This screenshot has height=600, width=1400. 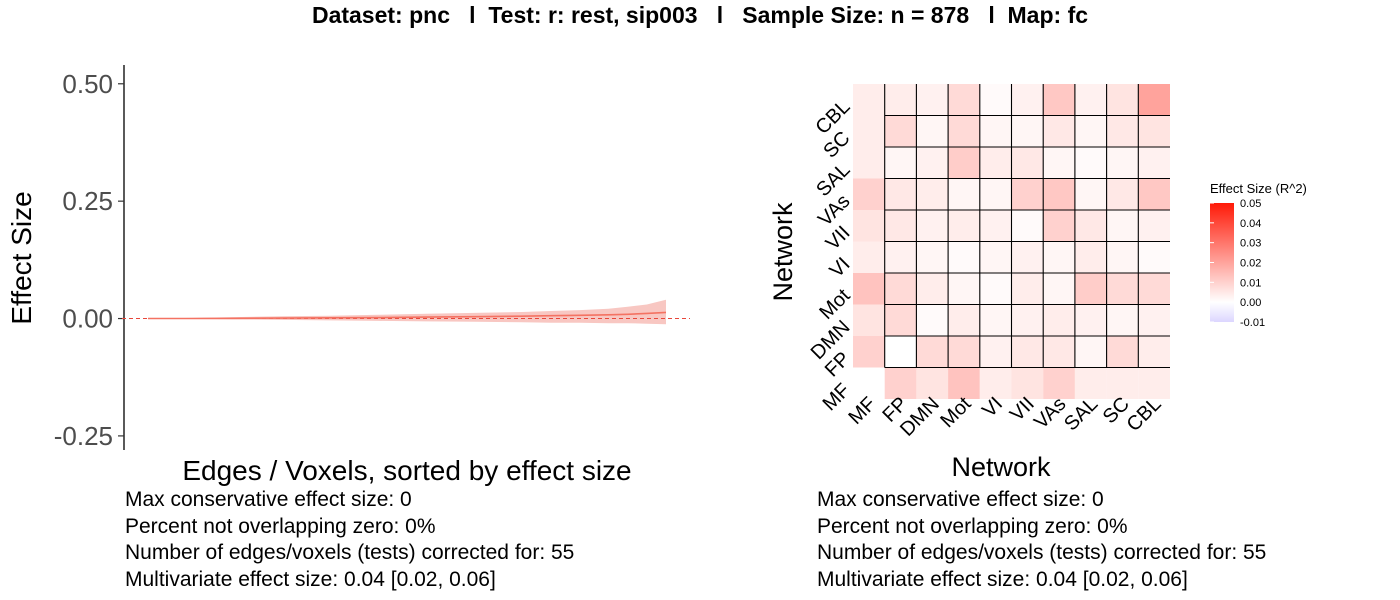 I want to click on legend-tick-label: 0.00, so click(x=1250, y=303).